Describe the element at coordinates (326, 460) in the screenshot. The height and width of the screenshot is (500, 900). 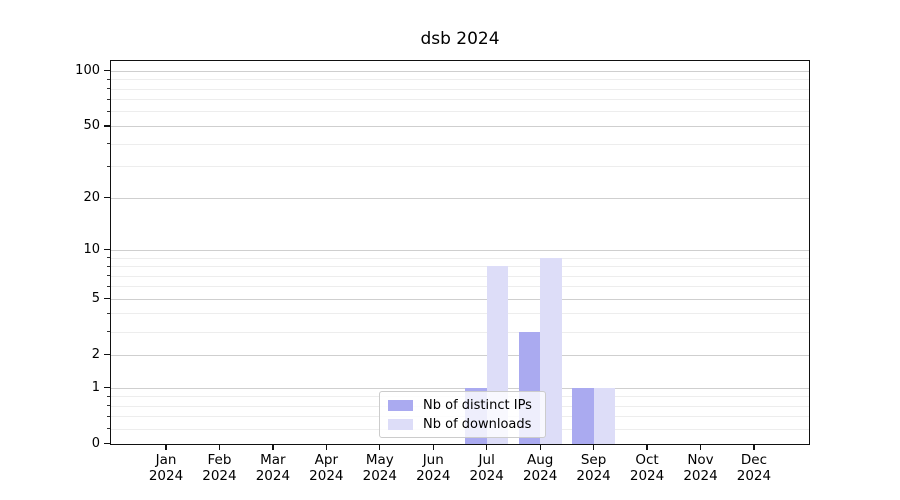
I see `x-tick-month: Apr` at that location.